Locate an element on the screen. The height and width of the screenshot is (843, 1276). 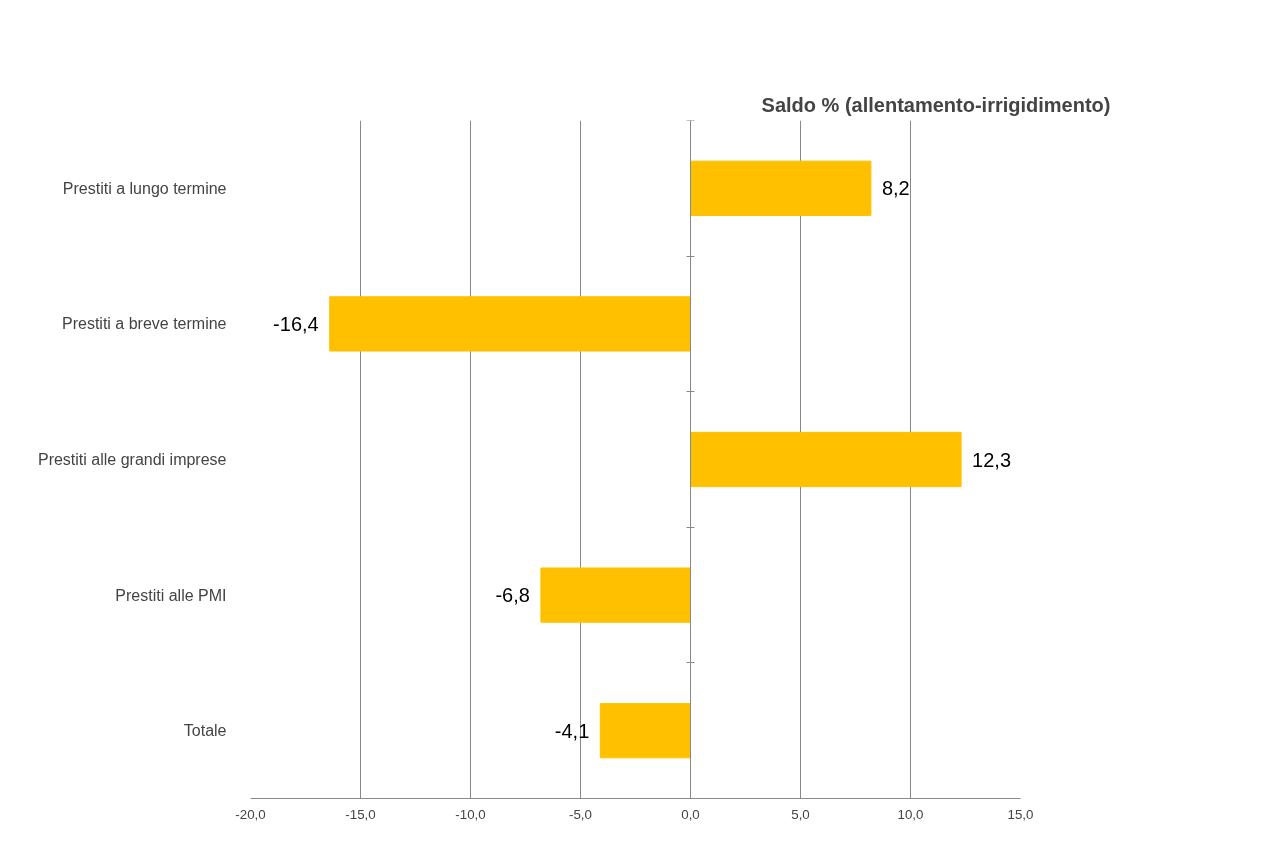
data-label: -4,1 is located at coordinates (572, 730).